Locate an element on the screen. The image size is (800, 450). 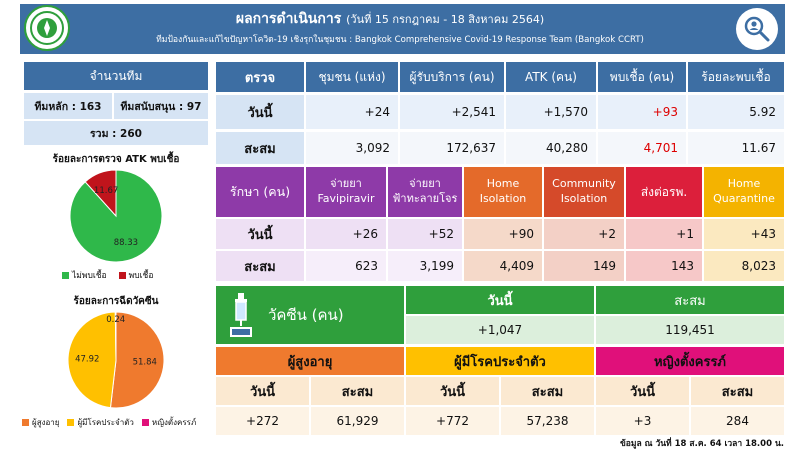
check-today-label: วันนี้ is located at coordinates (260, 112).